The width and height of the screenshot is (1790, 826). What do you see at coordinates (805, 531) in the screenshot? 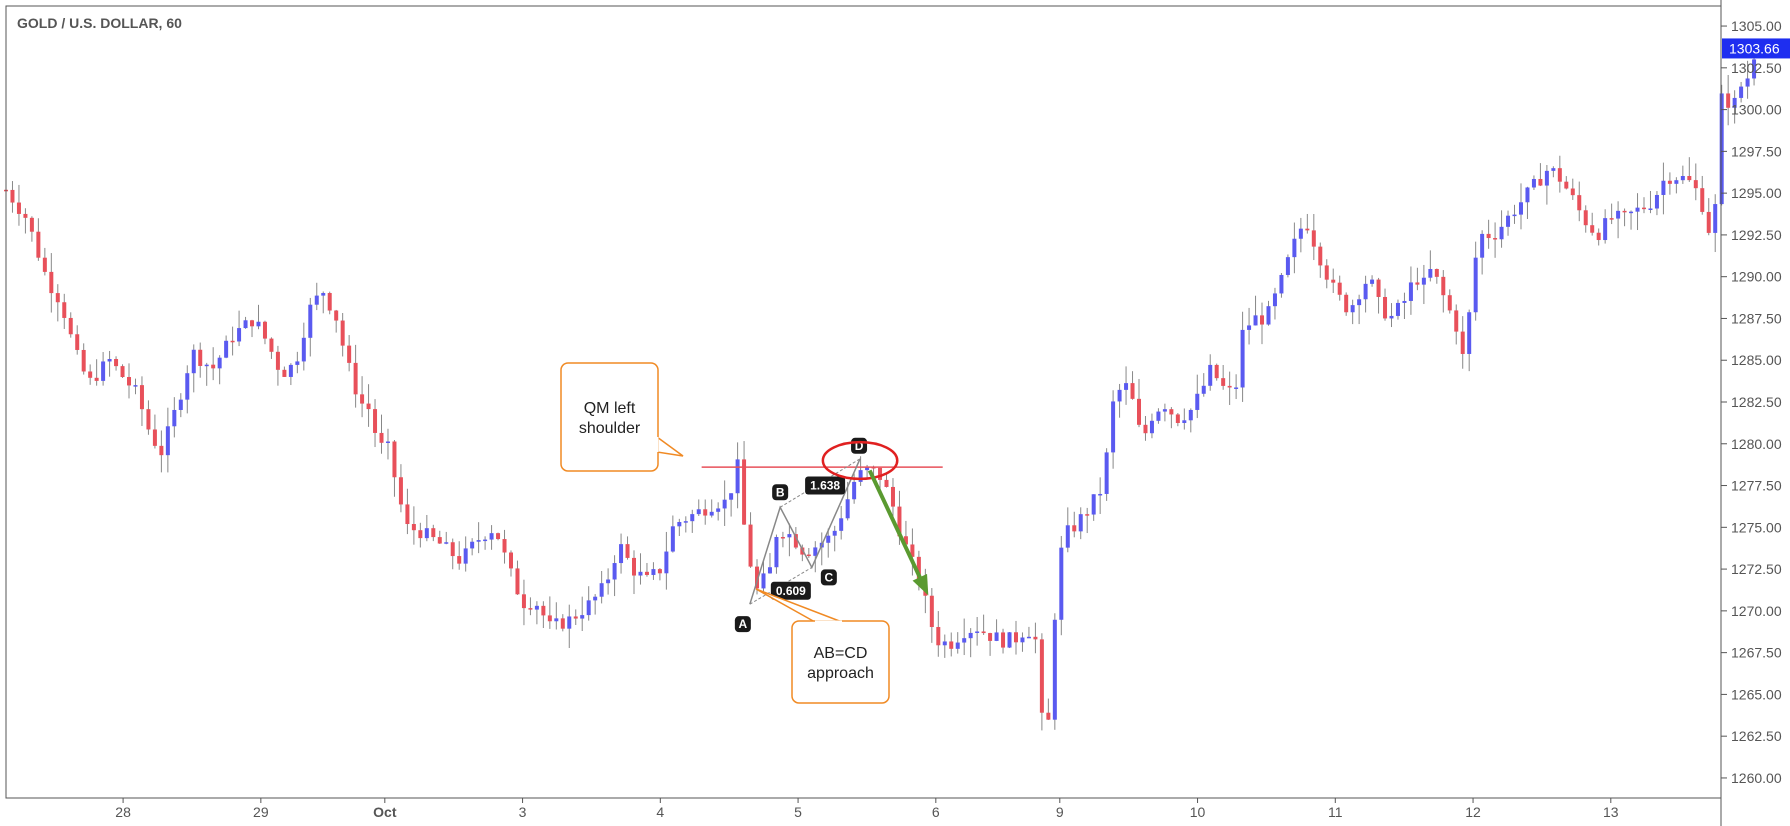
I see `abcd-pattern-line` at bounding box center [805, 531].